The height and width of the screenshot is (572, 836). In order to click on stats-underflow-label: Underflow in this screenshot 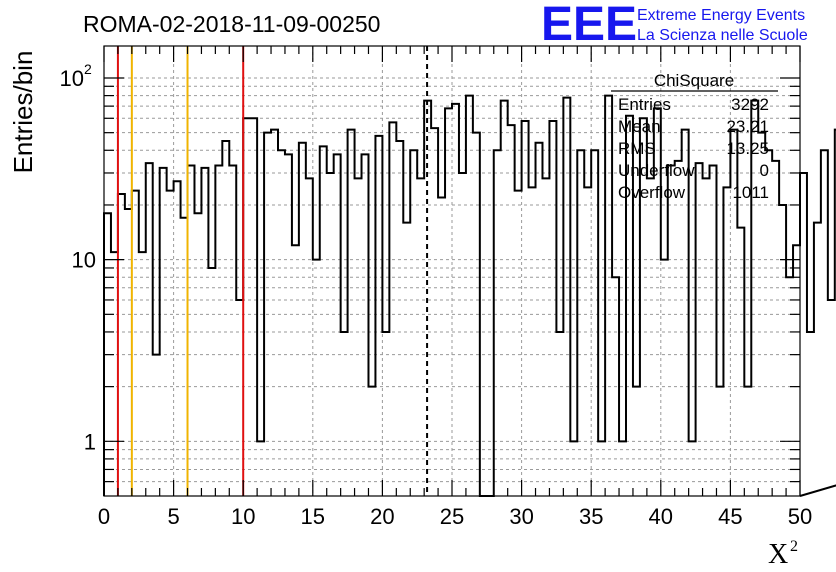, I will do `click(656, 170)`.